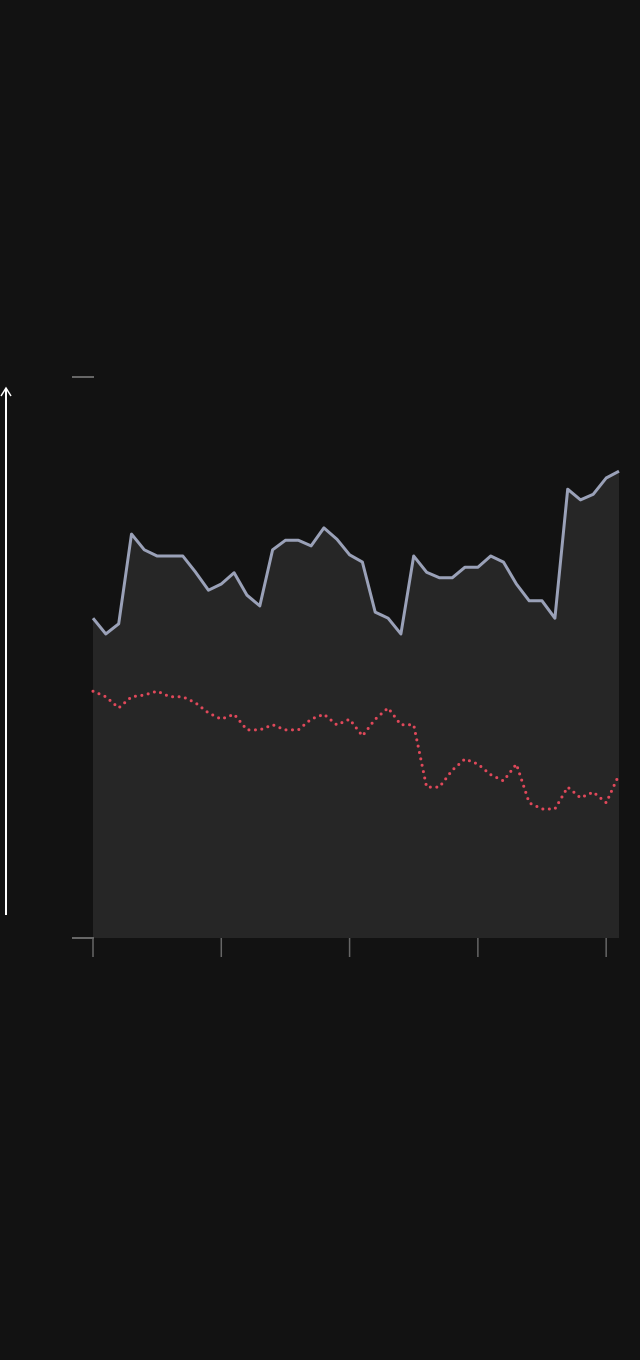 This screenshot has height=1360, width=640. Describe the element at coordinates (6, 391) in the screenshot. I see `arrow-head` at that location.